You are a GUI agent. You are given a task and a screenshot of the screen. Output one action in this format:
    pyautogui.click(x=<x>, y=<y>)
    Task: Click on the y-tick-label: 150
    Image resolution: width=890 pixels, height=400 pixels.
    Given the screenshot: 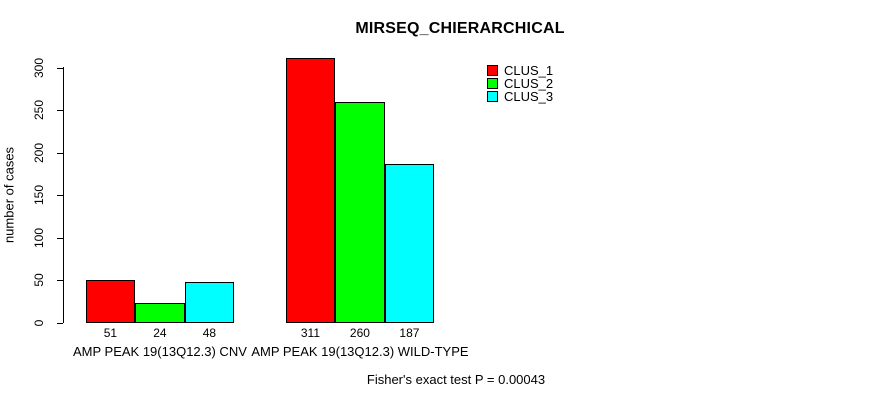 What is the action you would take?
    pyautogui.click(x=39, y=195)
    